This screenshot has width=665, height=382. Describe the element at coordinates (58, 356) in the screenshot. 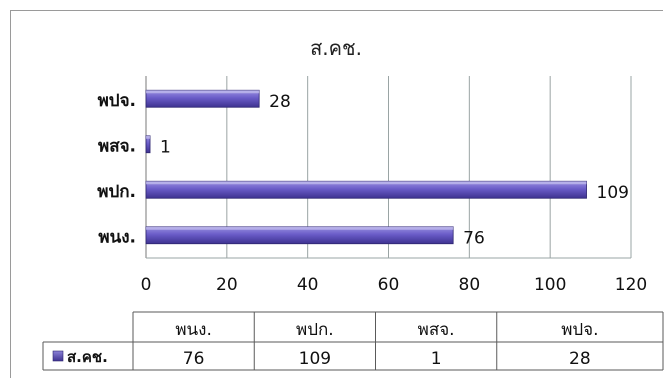

I see `legend-swatch` at that location.